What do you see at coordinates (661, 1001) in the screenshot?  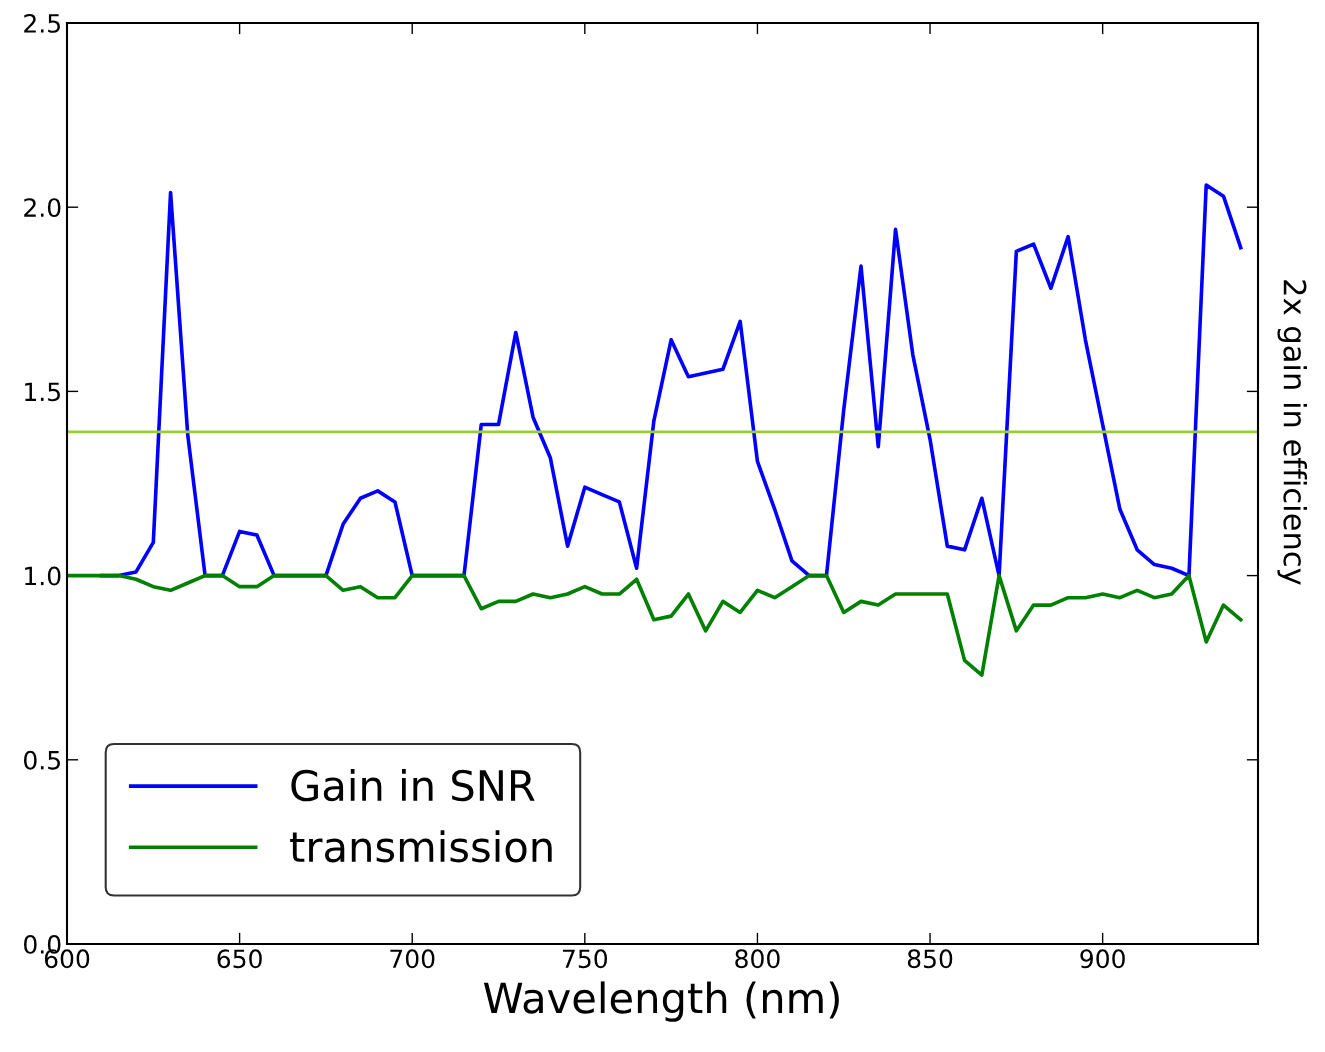 I see `x-axis-title: Wavelength (nm)` at bounding box center [661, 1001].